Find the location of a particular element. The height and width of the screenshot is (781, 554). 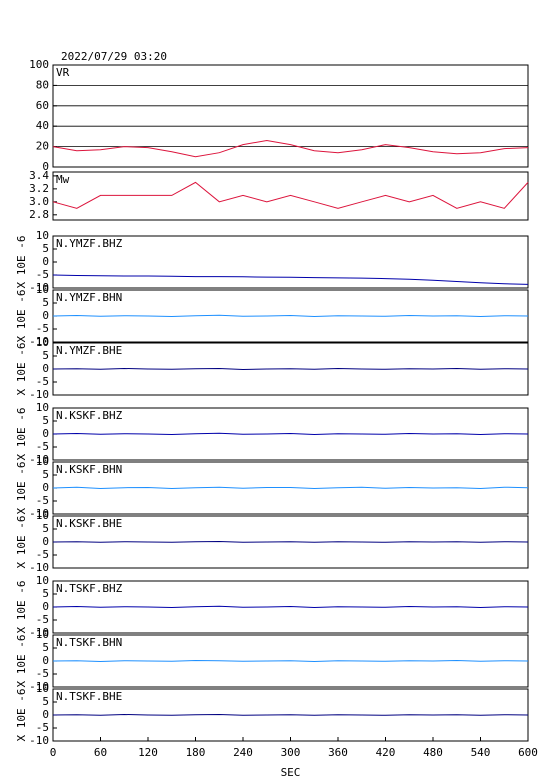

legend-label: N.TSKF.BHN is located at coordinates (89, 642).